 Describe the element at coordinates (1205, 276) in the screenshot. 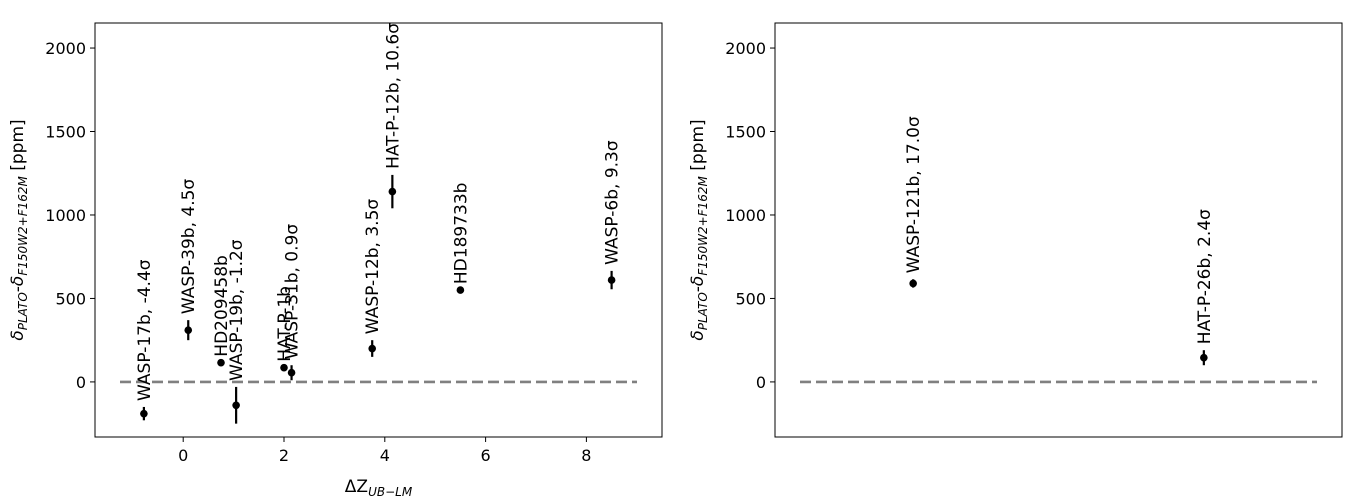

I see `point-label: HAT-P-26b, 2.4σ` at that location.